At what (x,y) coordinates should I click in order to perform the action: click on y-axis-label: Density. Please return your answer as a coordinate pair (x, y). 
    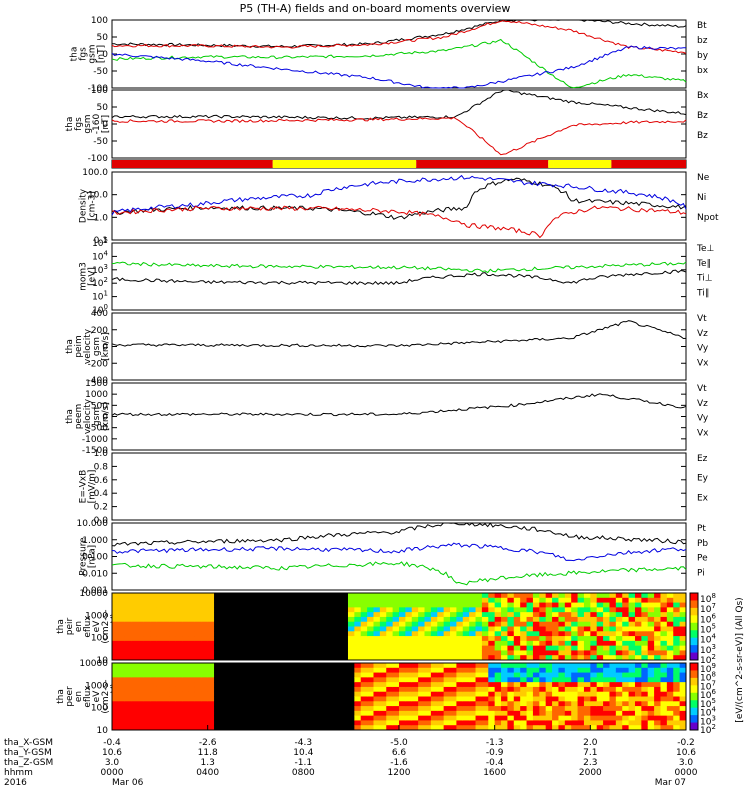
    Looking at the image, I should click on (84, 205).